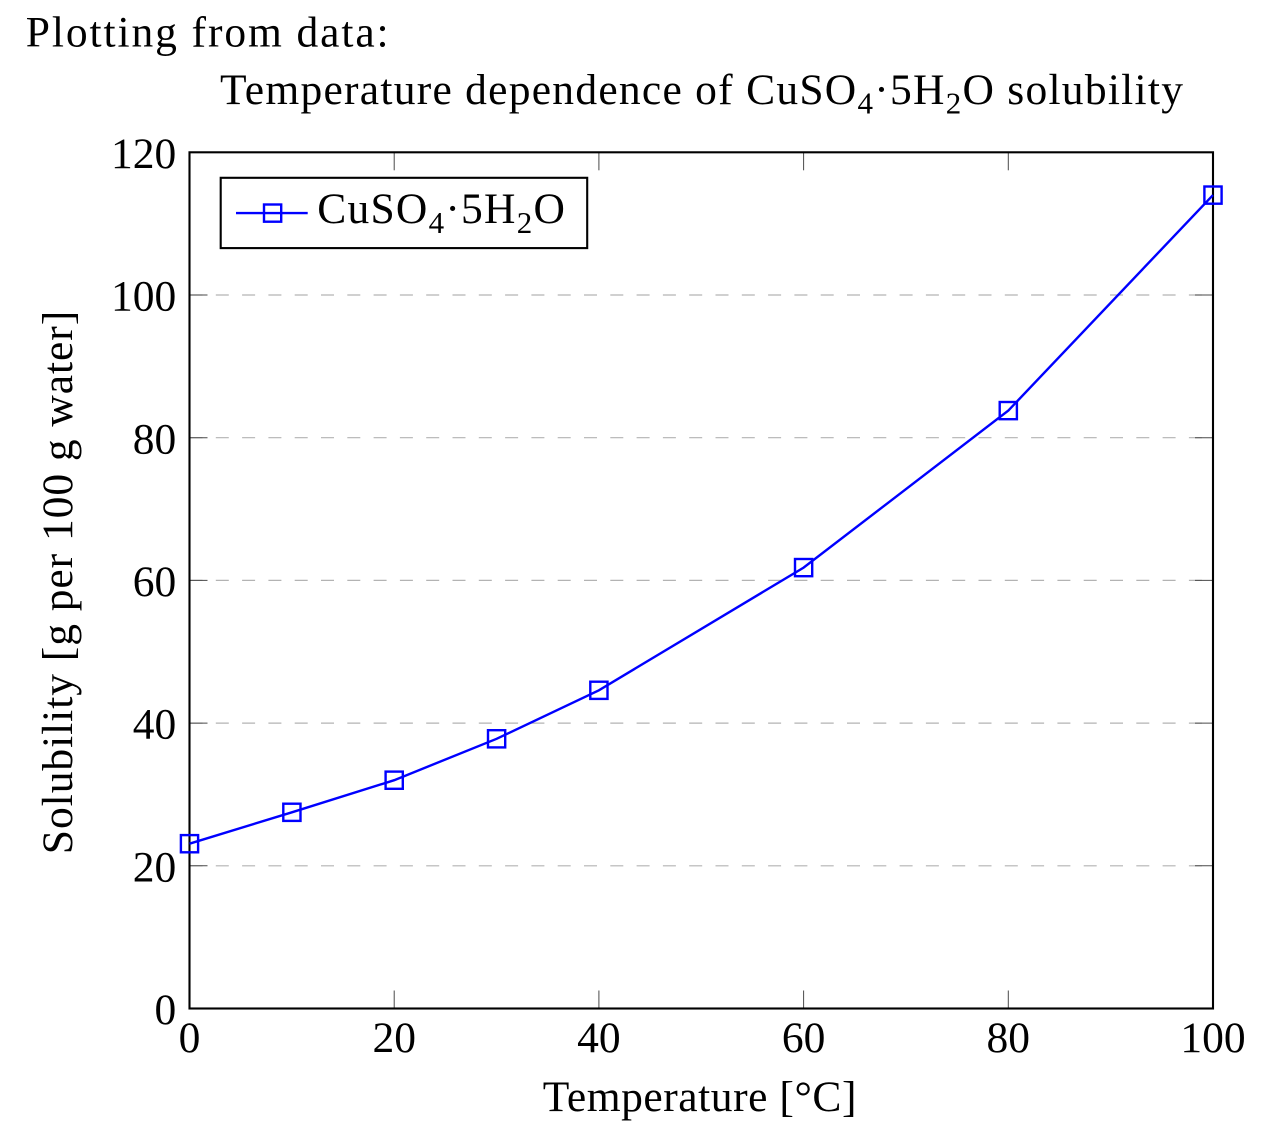 Image resolution: width=1277 pixels, height=1131 pixels. What do you see at coordinates (700, 1097) in the screenshot?
I see `svg-text: Temperature [°C]` at bounding box center [700, 1097].